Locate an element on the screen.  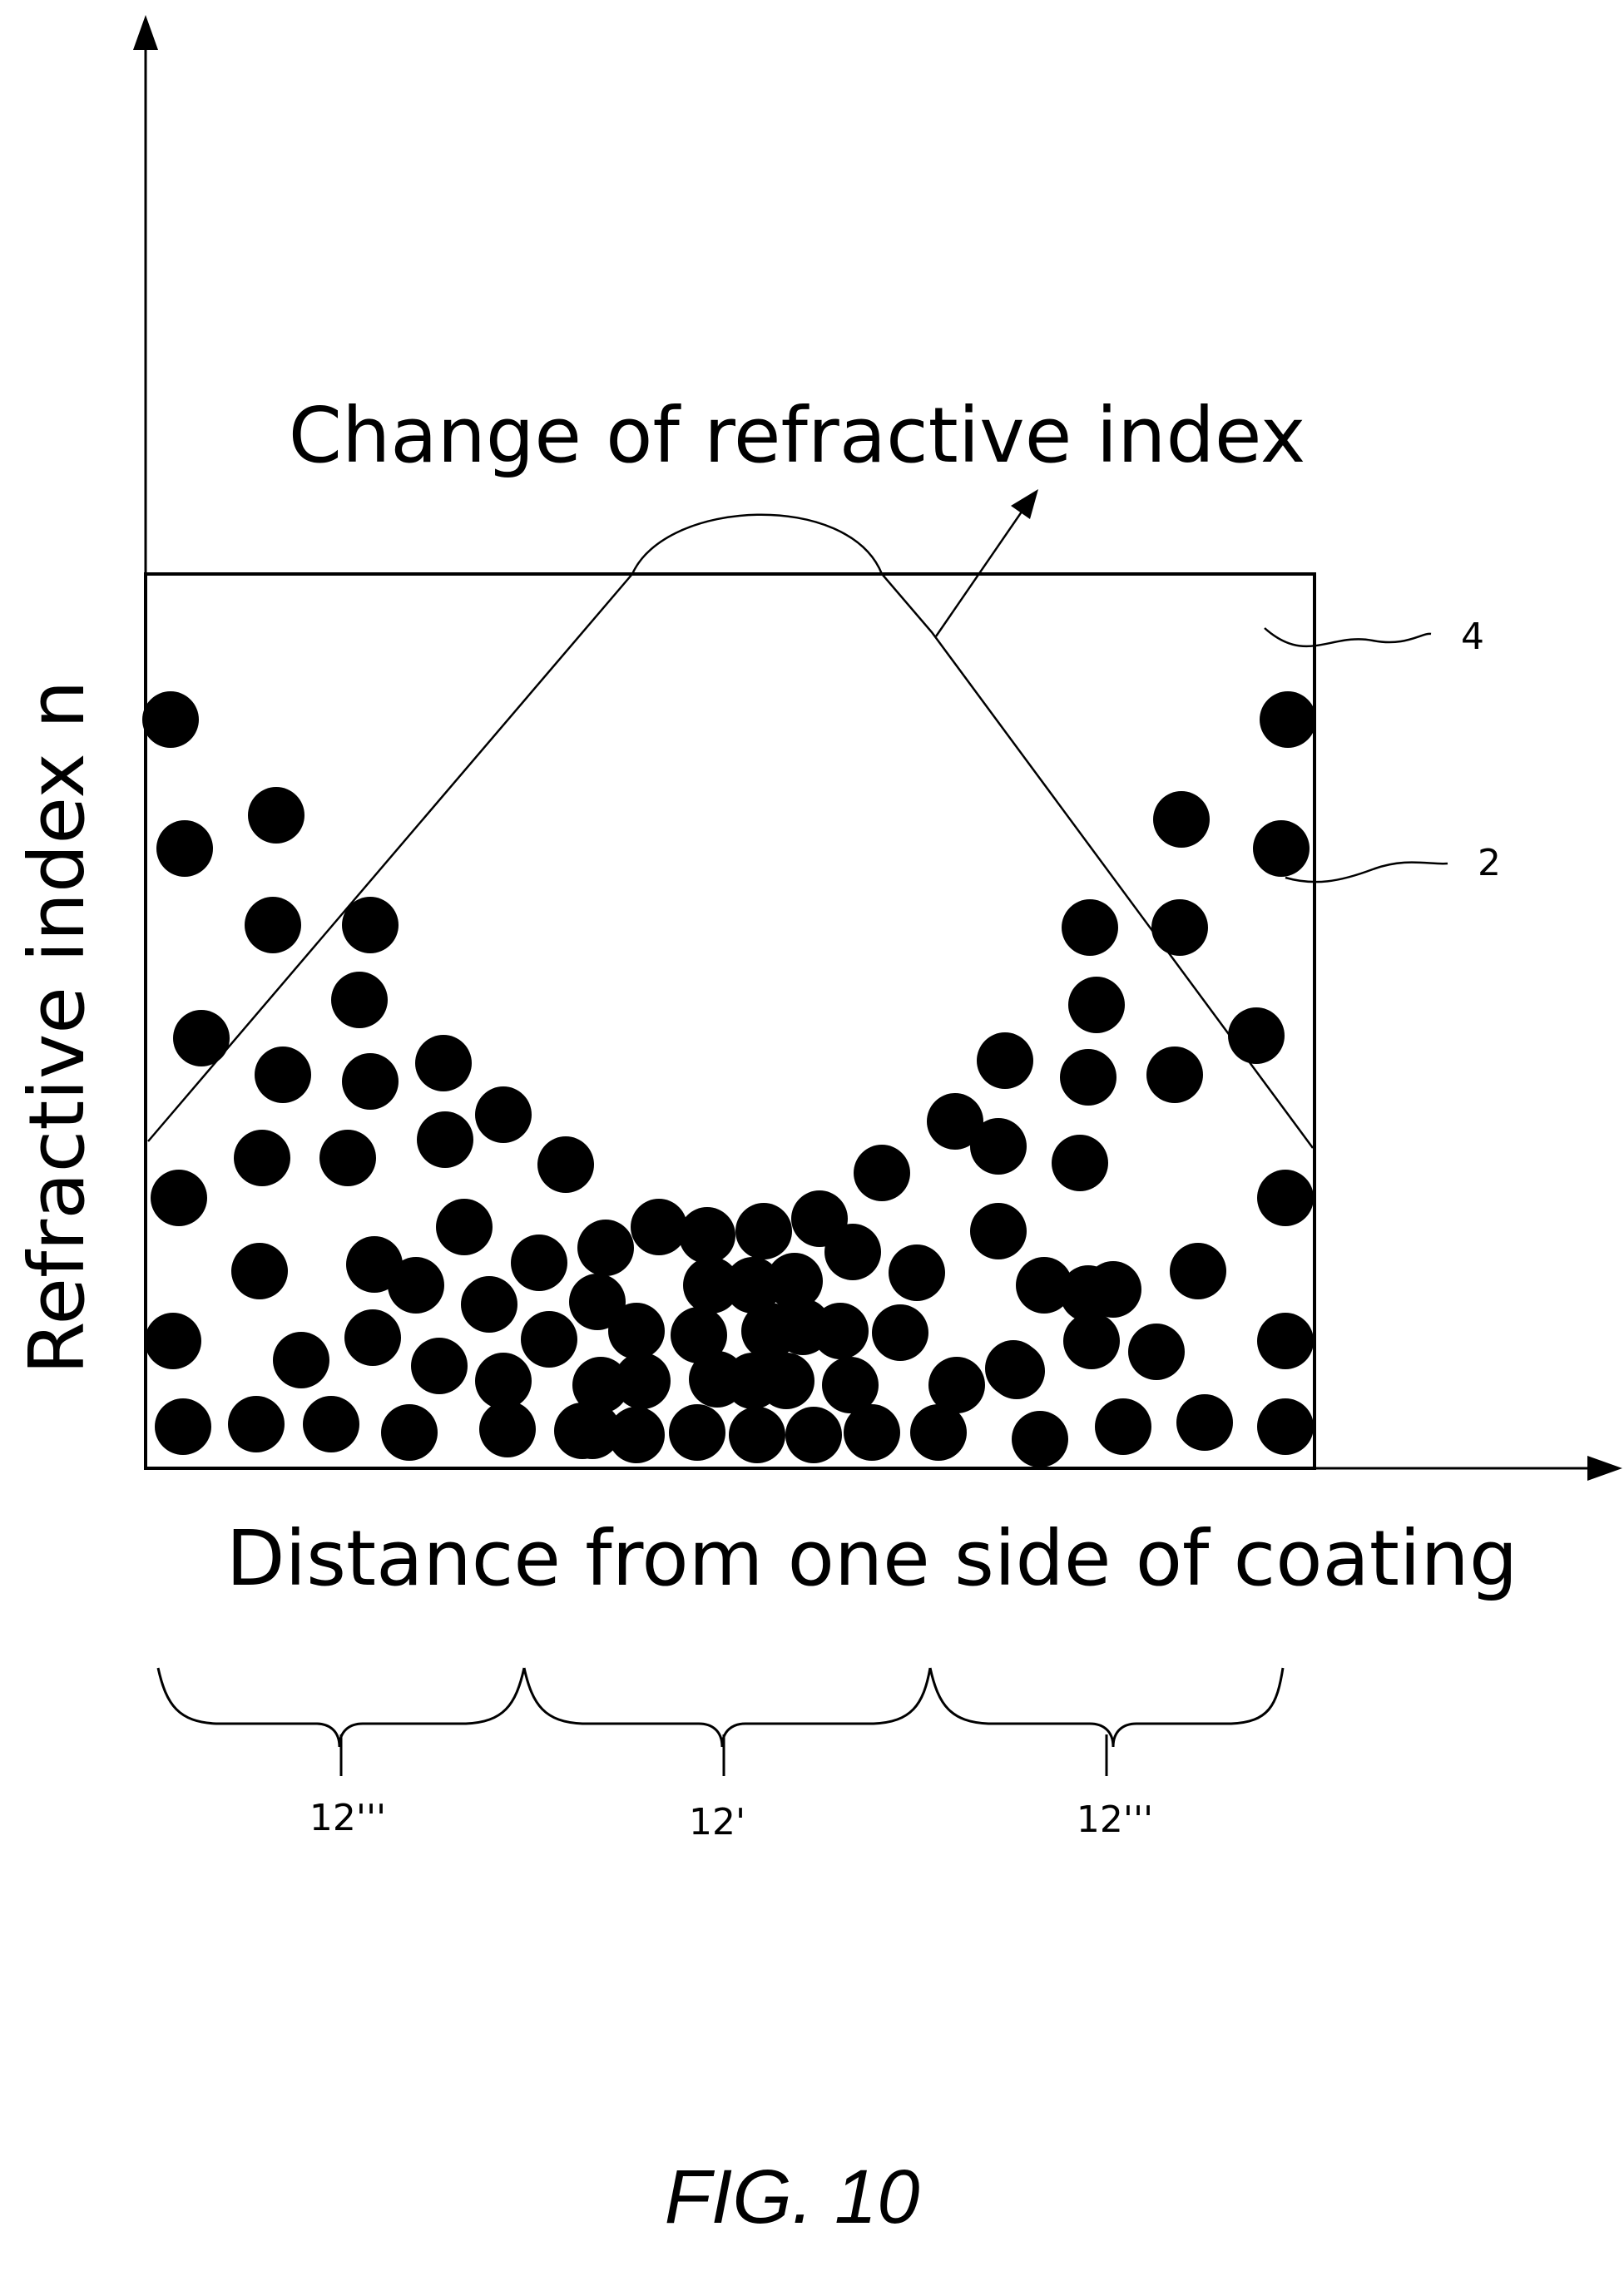
region-label-middle: 12' is located at coordinates (717, 1822).